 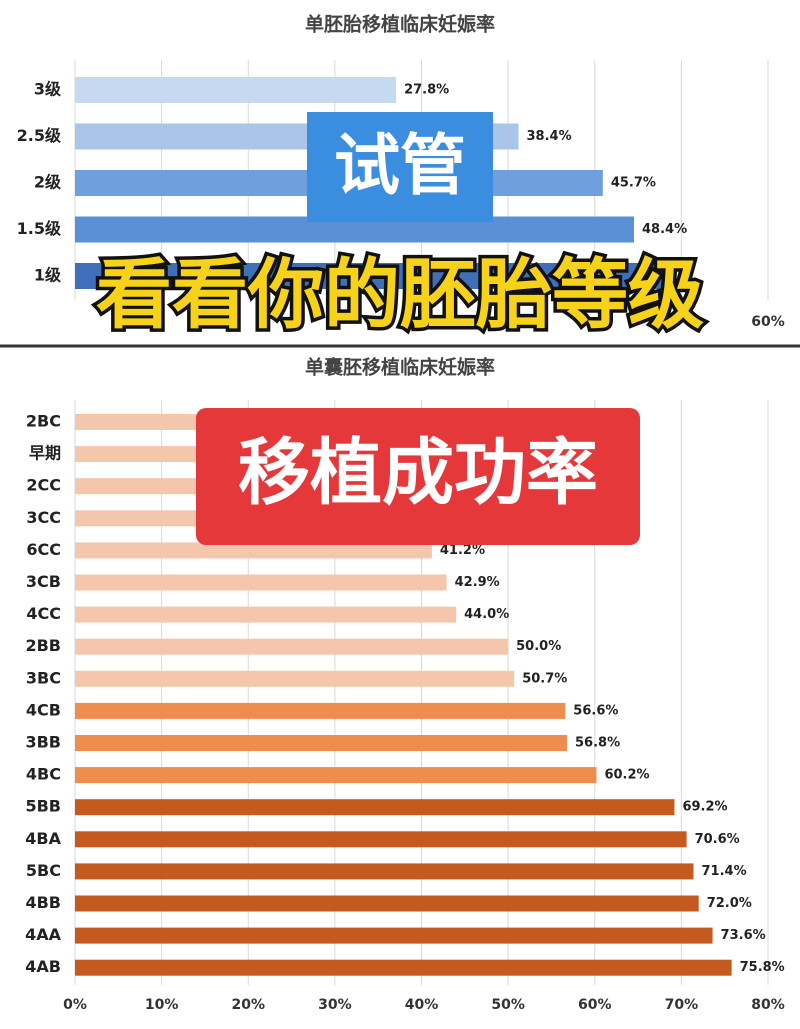 What do you see at coordinates (724, 871) in the screenshot?
I see `value-label: 71.4%` at bounding box center [724, 871].